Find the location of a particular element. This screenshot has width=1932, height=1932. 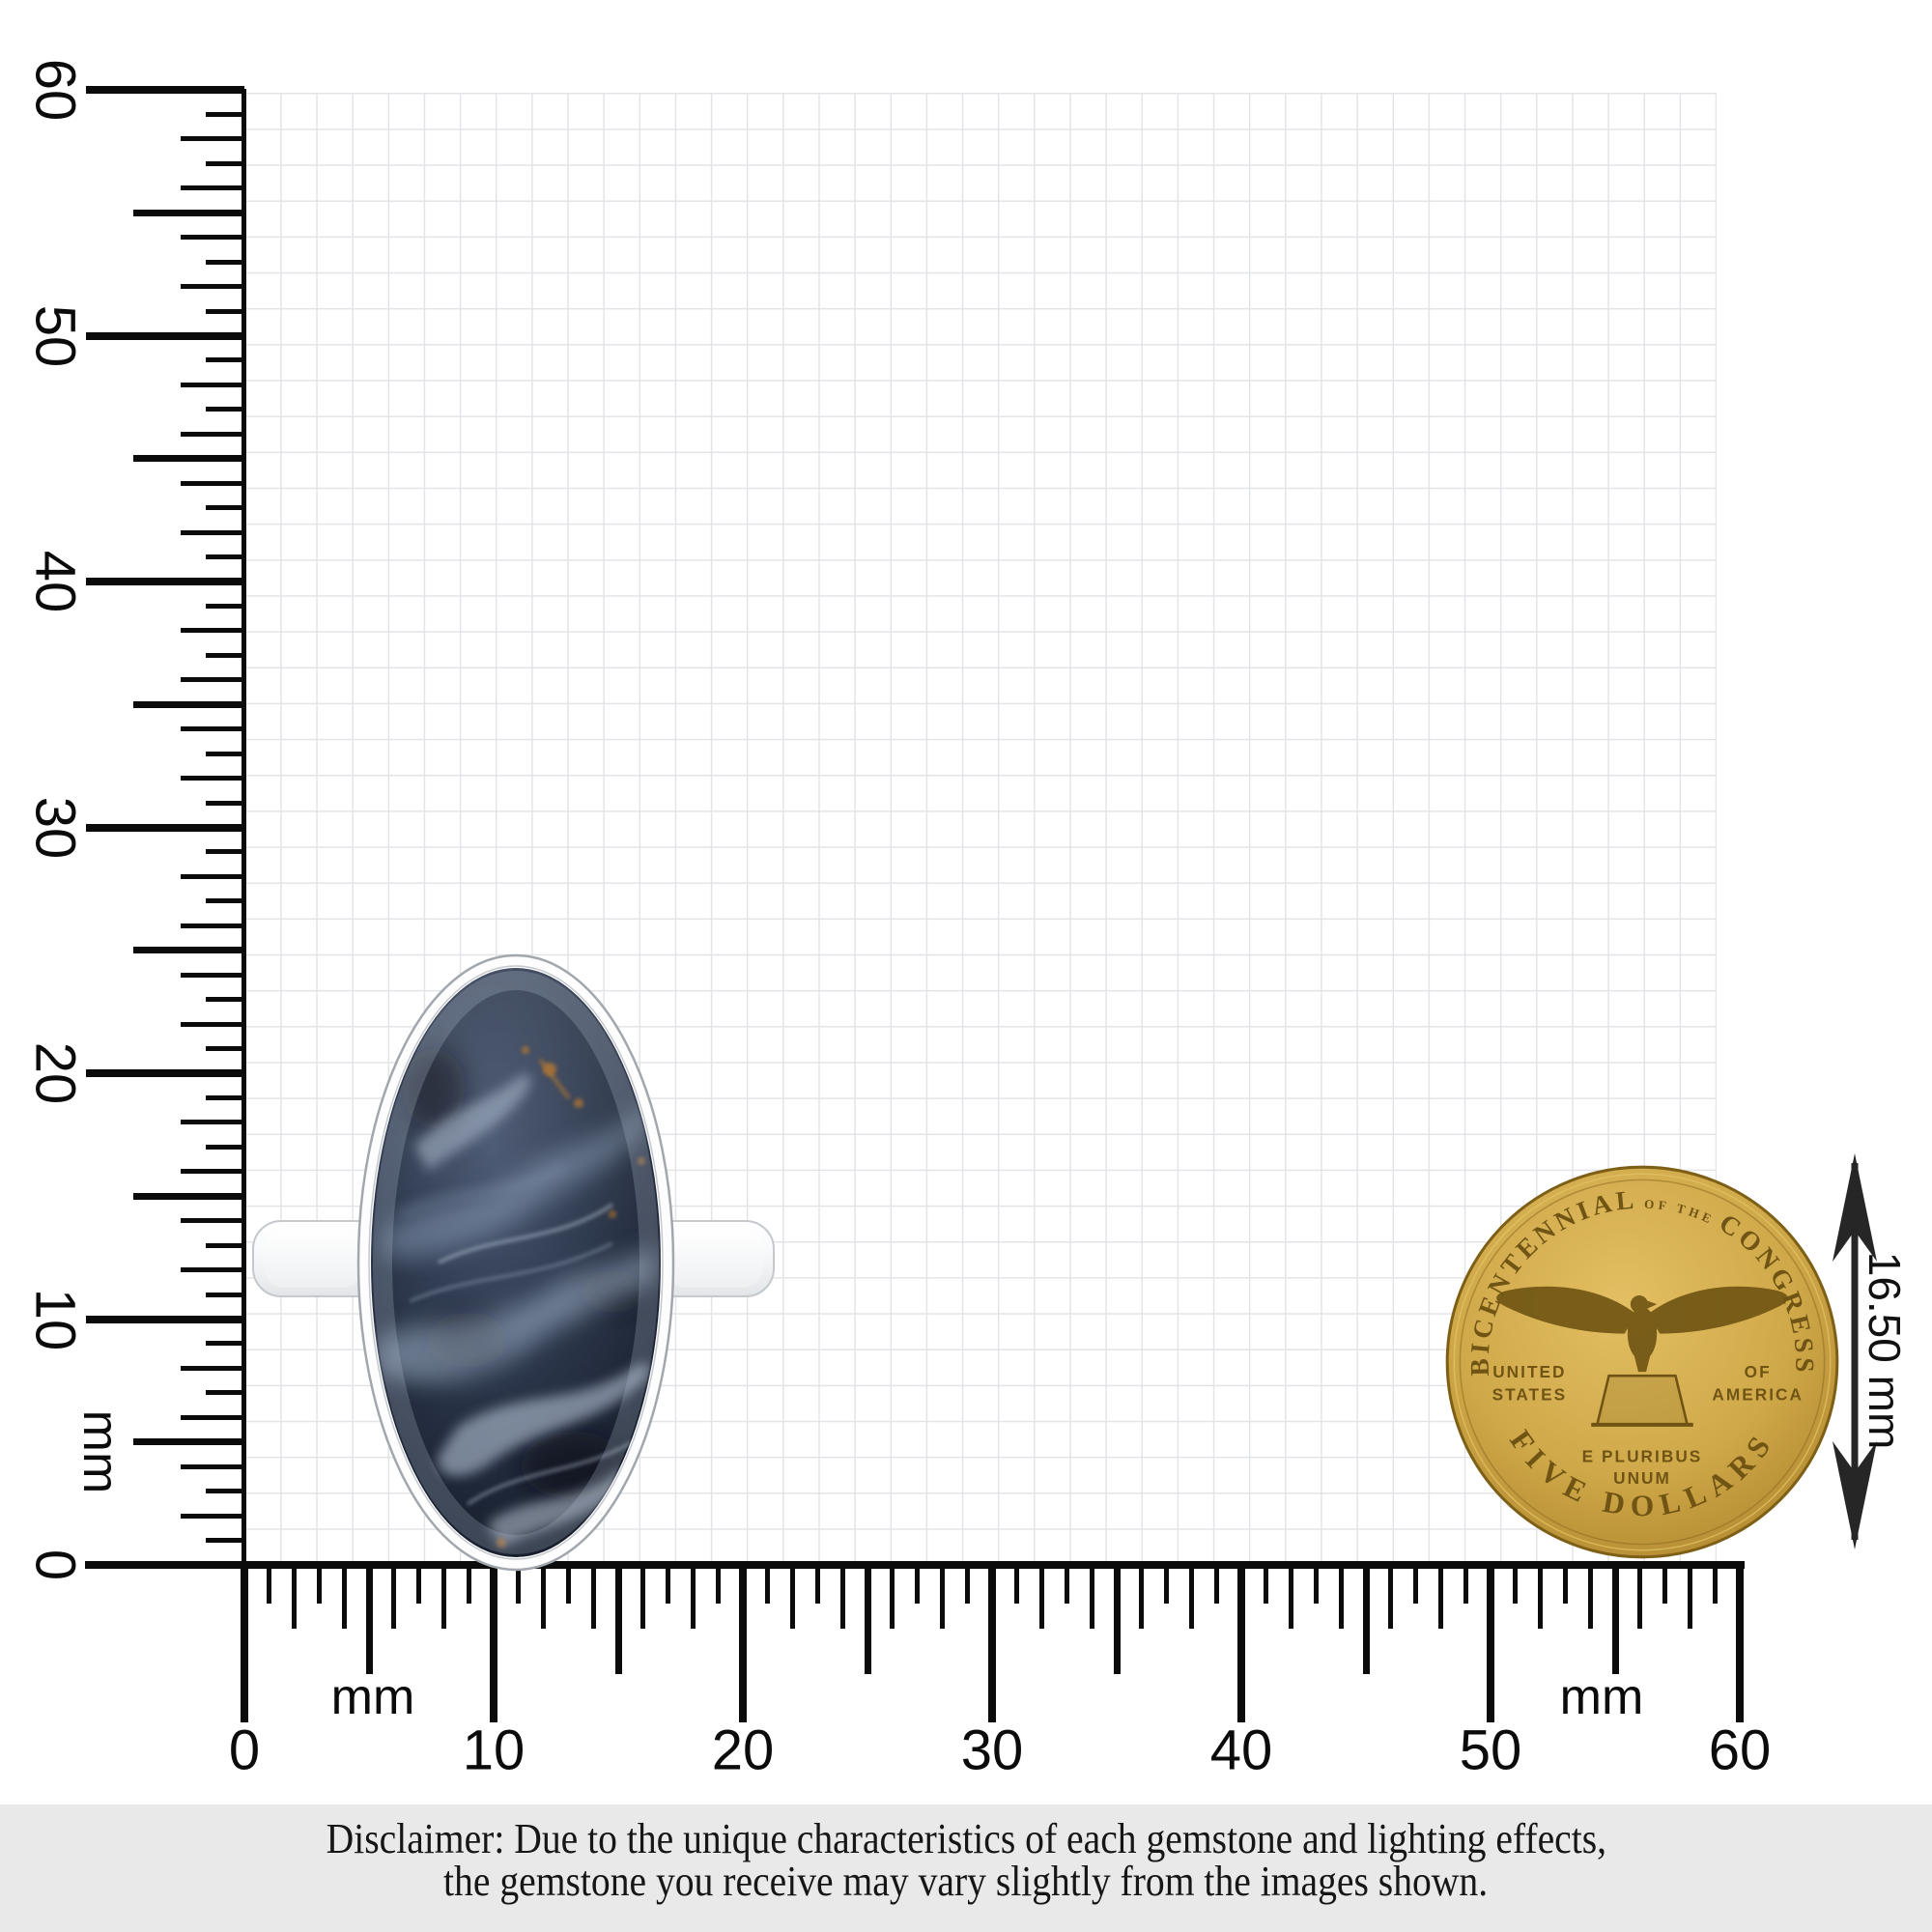

svg-text: OF is located at coordinates (1758, 1371).